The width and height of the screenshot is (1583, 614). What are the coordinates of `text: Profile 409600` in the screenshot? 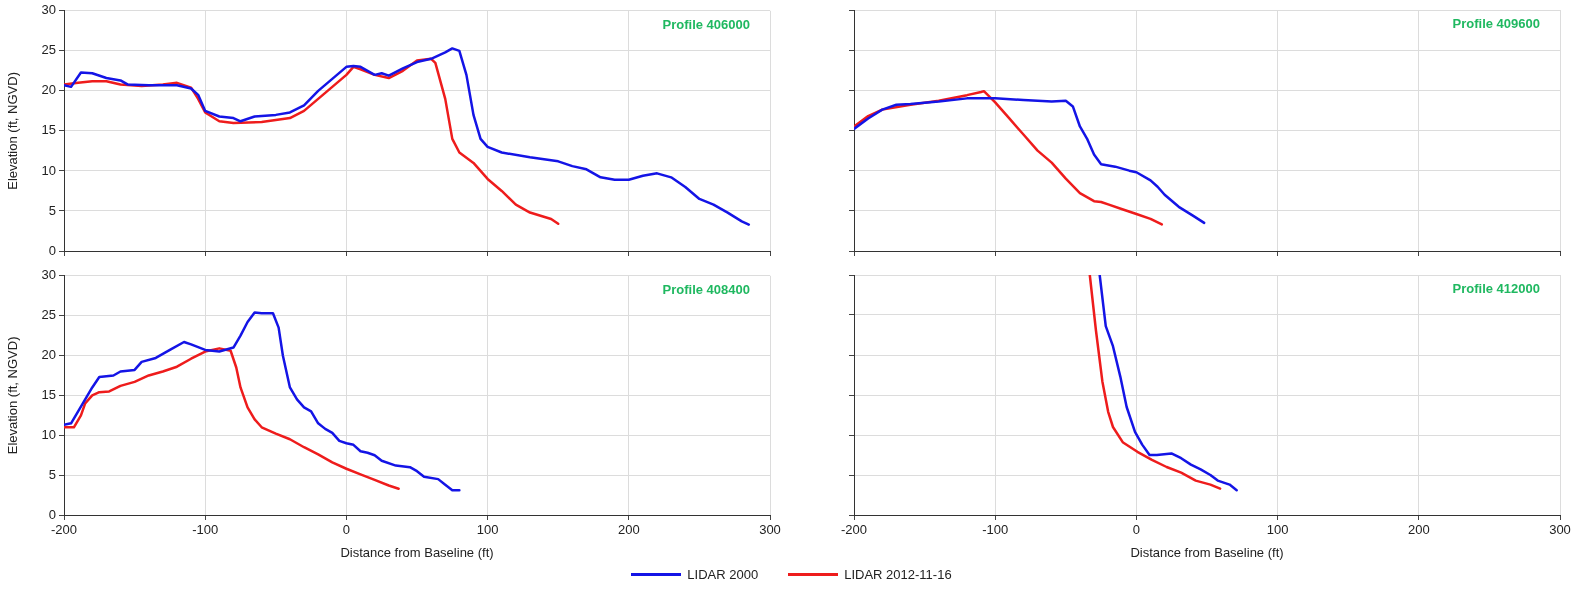 It's located at (1496, 24).